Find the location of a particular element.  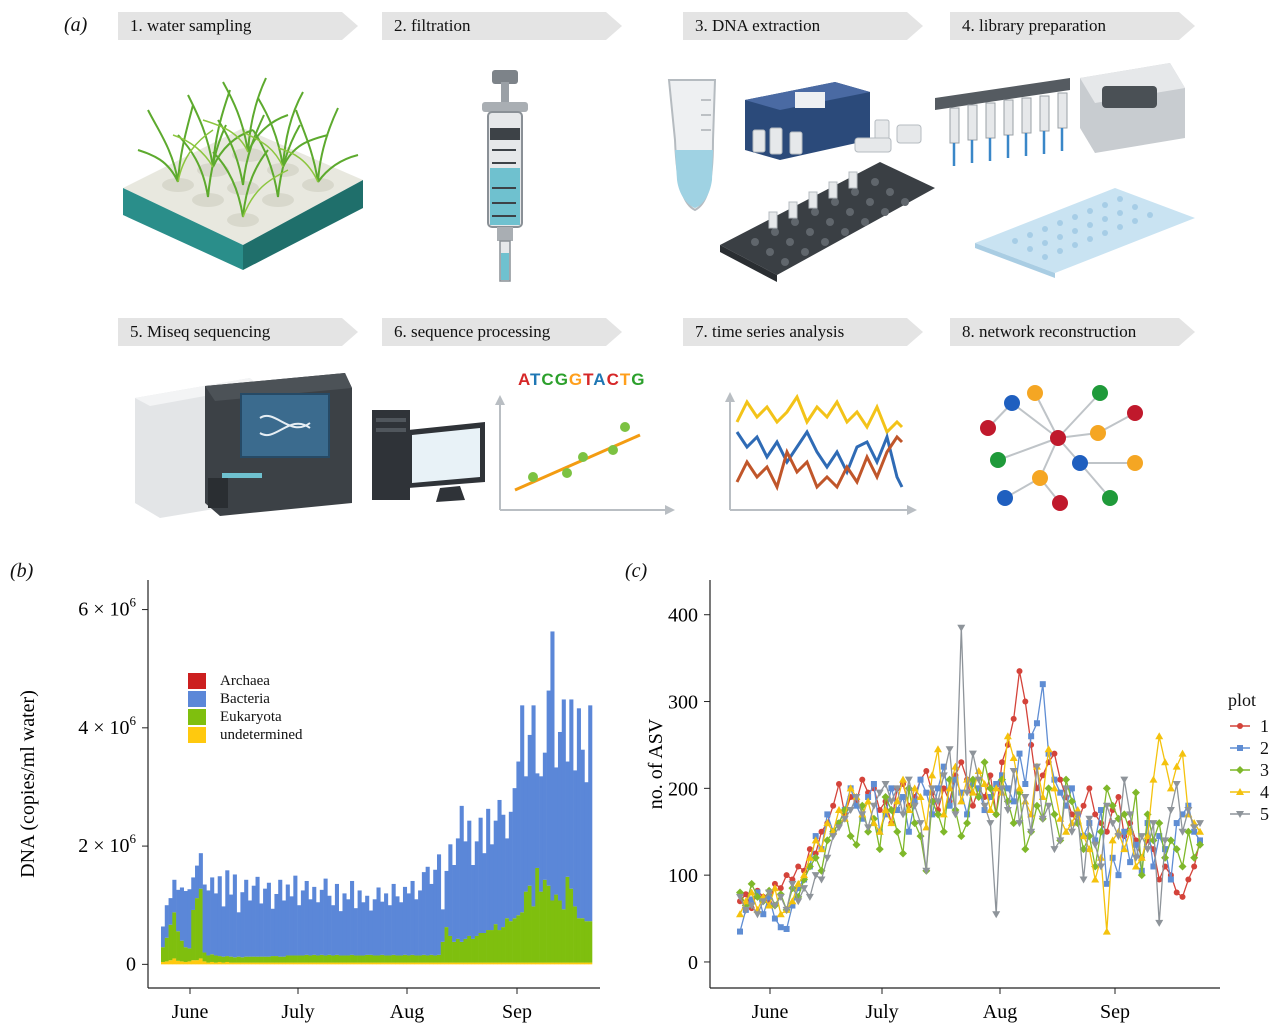

y-tick-label: 400 is located at coordinates (683, 616).